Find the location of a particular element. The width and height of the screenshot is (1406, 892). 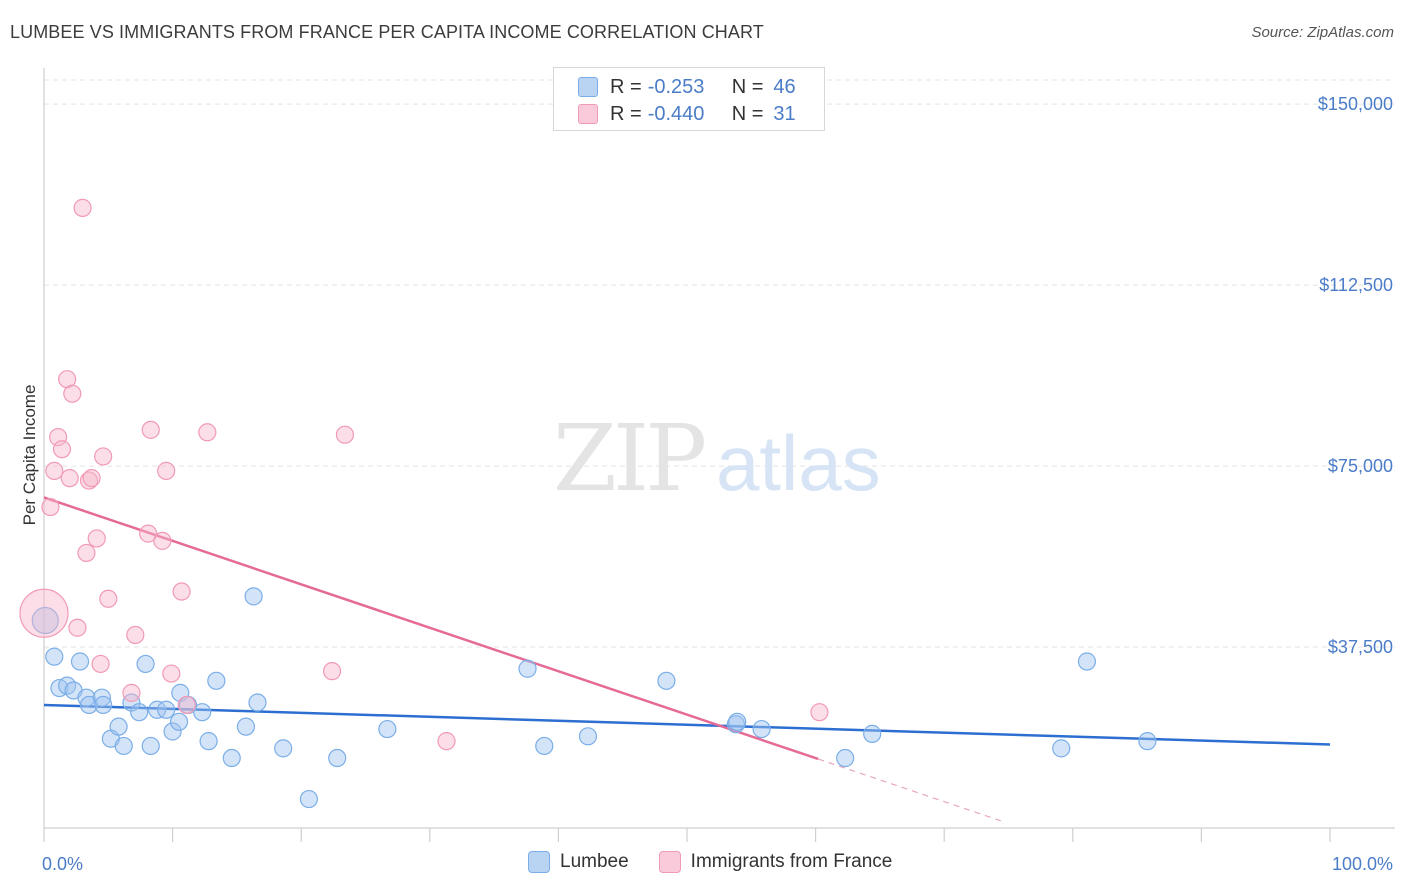

watermark: ZIP atlas is located at coordinates (717, 458).